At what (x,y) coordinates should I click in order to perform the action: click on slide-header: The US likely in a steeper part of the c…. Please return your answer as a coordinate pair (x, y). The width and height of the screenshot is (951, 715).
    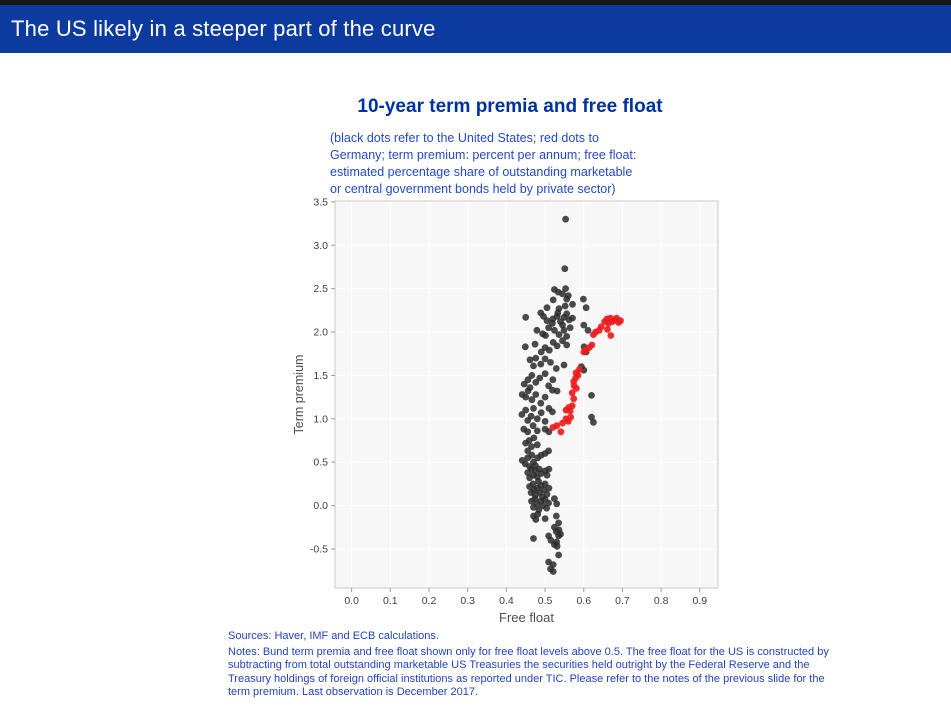
    Looking at the image, I should click on (475, 29).